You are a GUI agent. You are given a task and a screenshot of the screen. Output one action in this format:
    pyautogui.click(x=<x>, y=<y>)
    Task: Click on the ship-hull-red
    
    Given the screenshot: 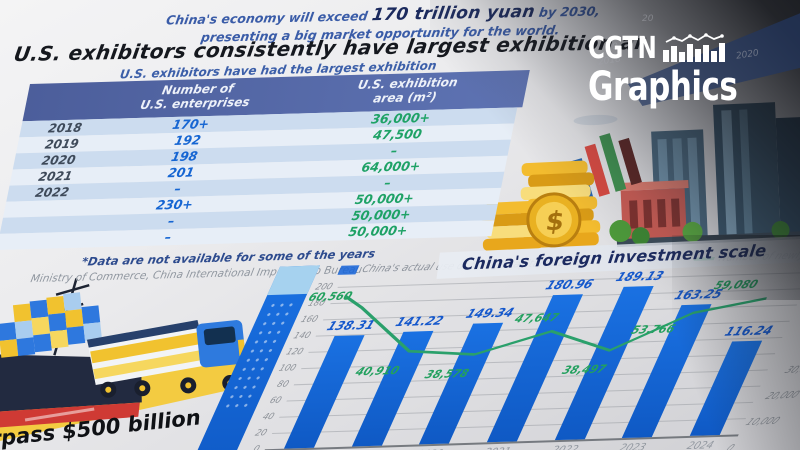 What is the action you would take?
    pyautogui.click(x=70, y=415)
    